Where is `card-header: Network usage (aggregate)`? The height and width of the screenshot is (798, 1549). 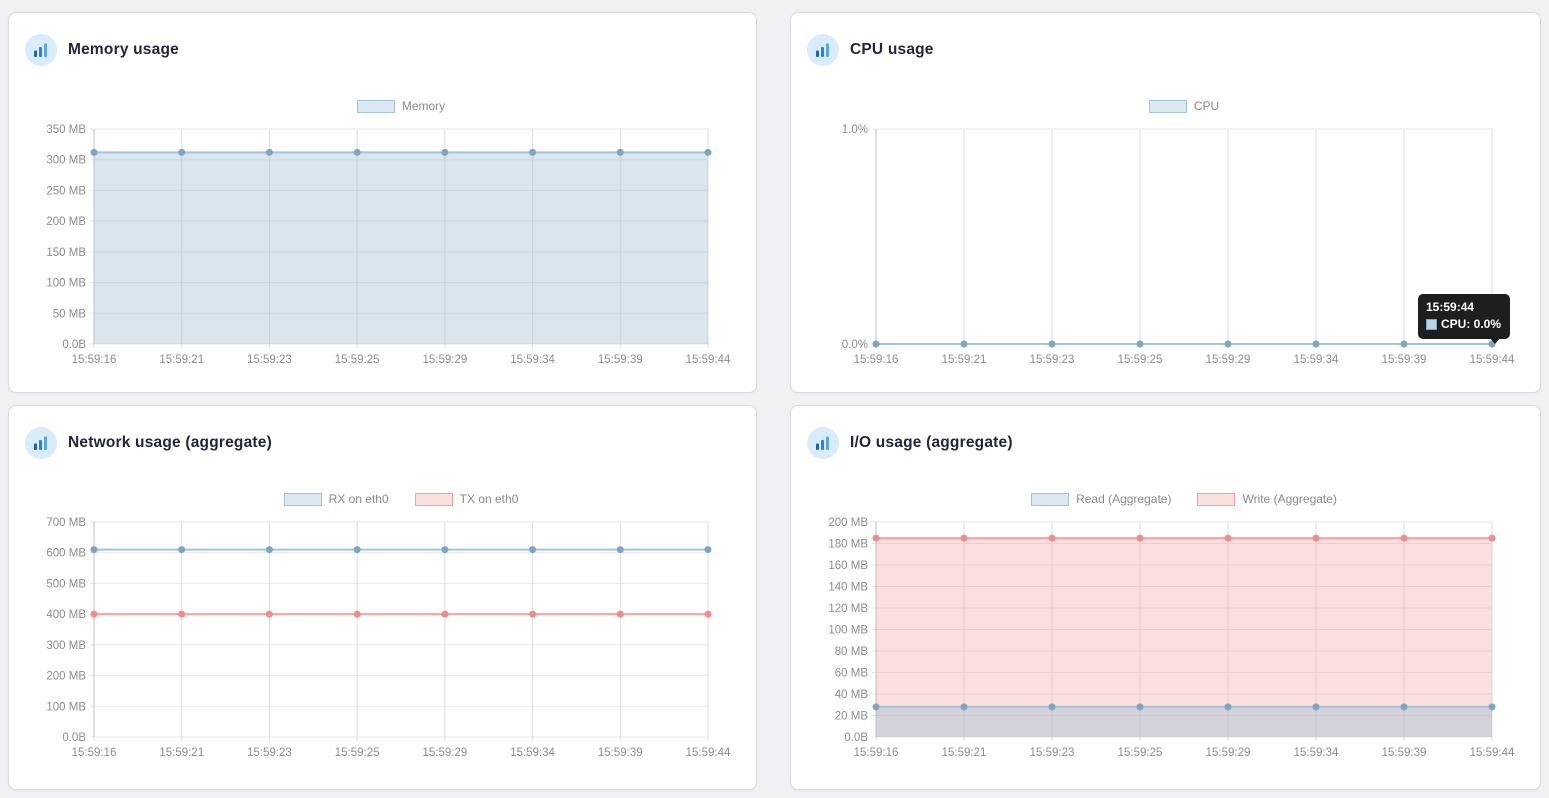 card-header: Network usage (aggregate) is located at coordinates (148, 443).